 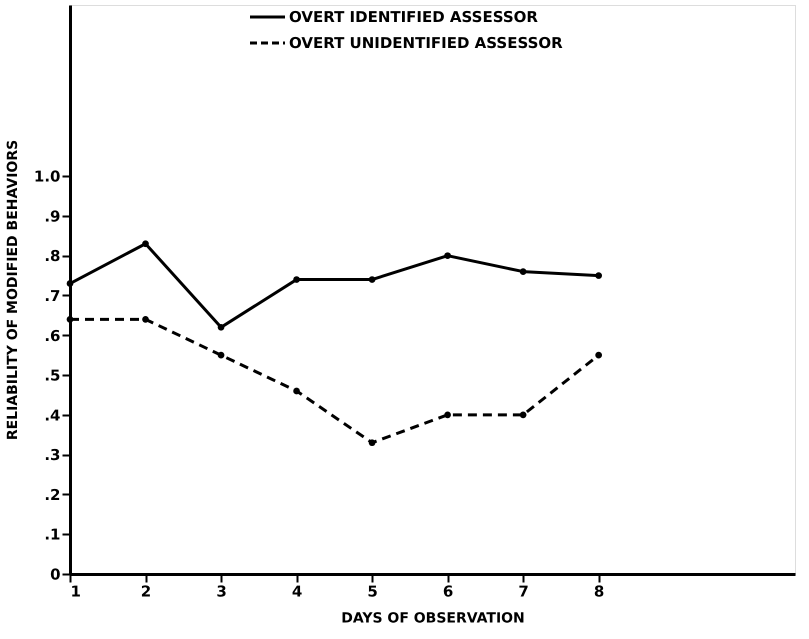 I want to click on y-tick-label: .6, so click(x=52, y=335).